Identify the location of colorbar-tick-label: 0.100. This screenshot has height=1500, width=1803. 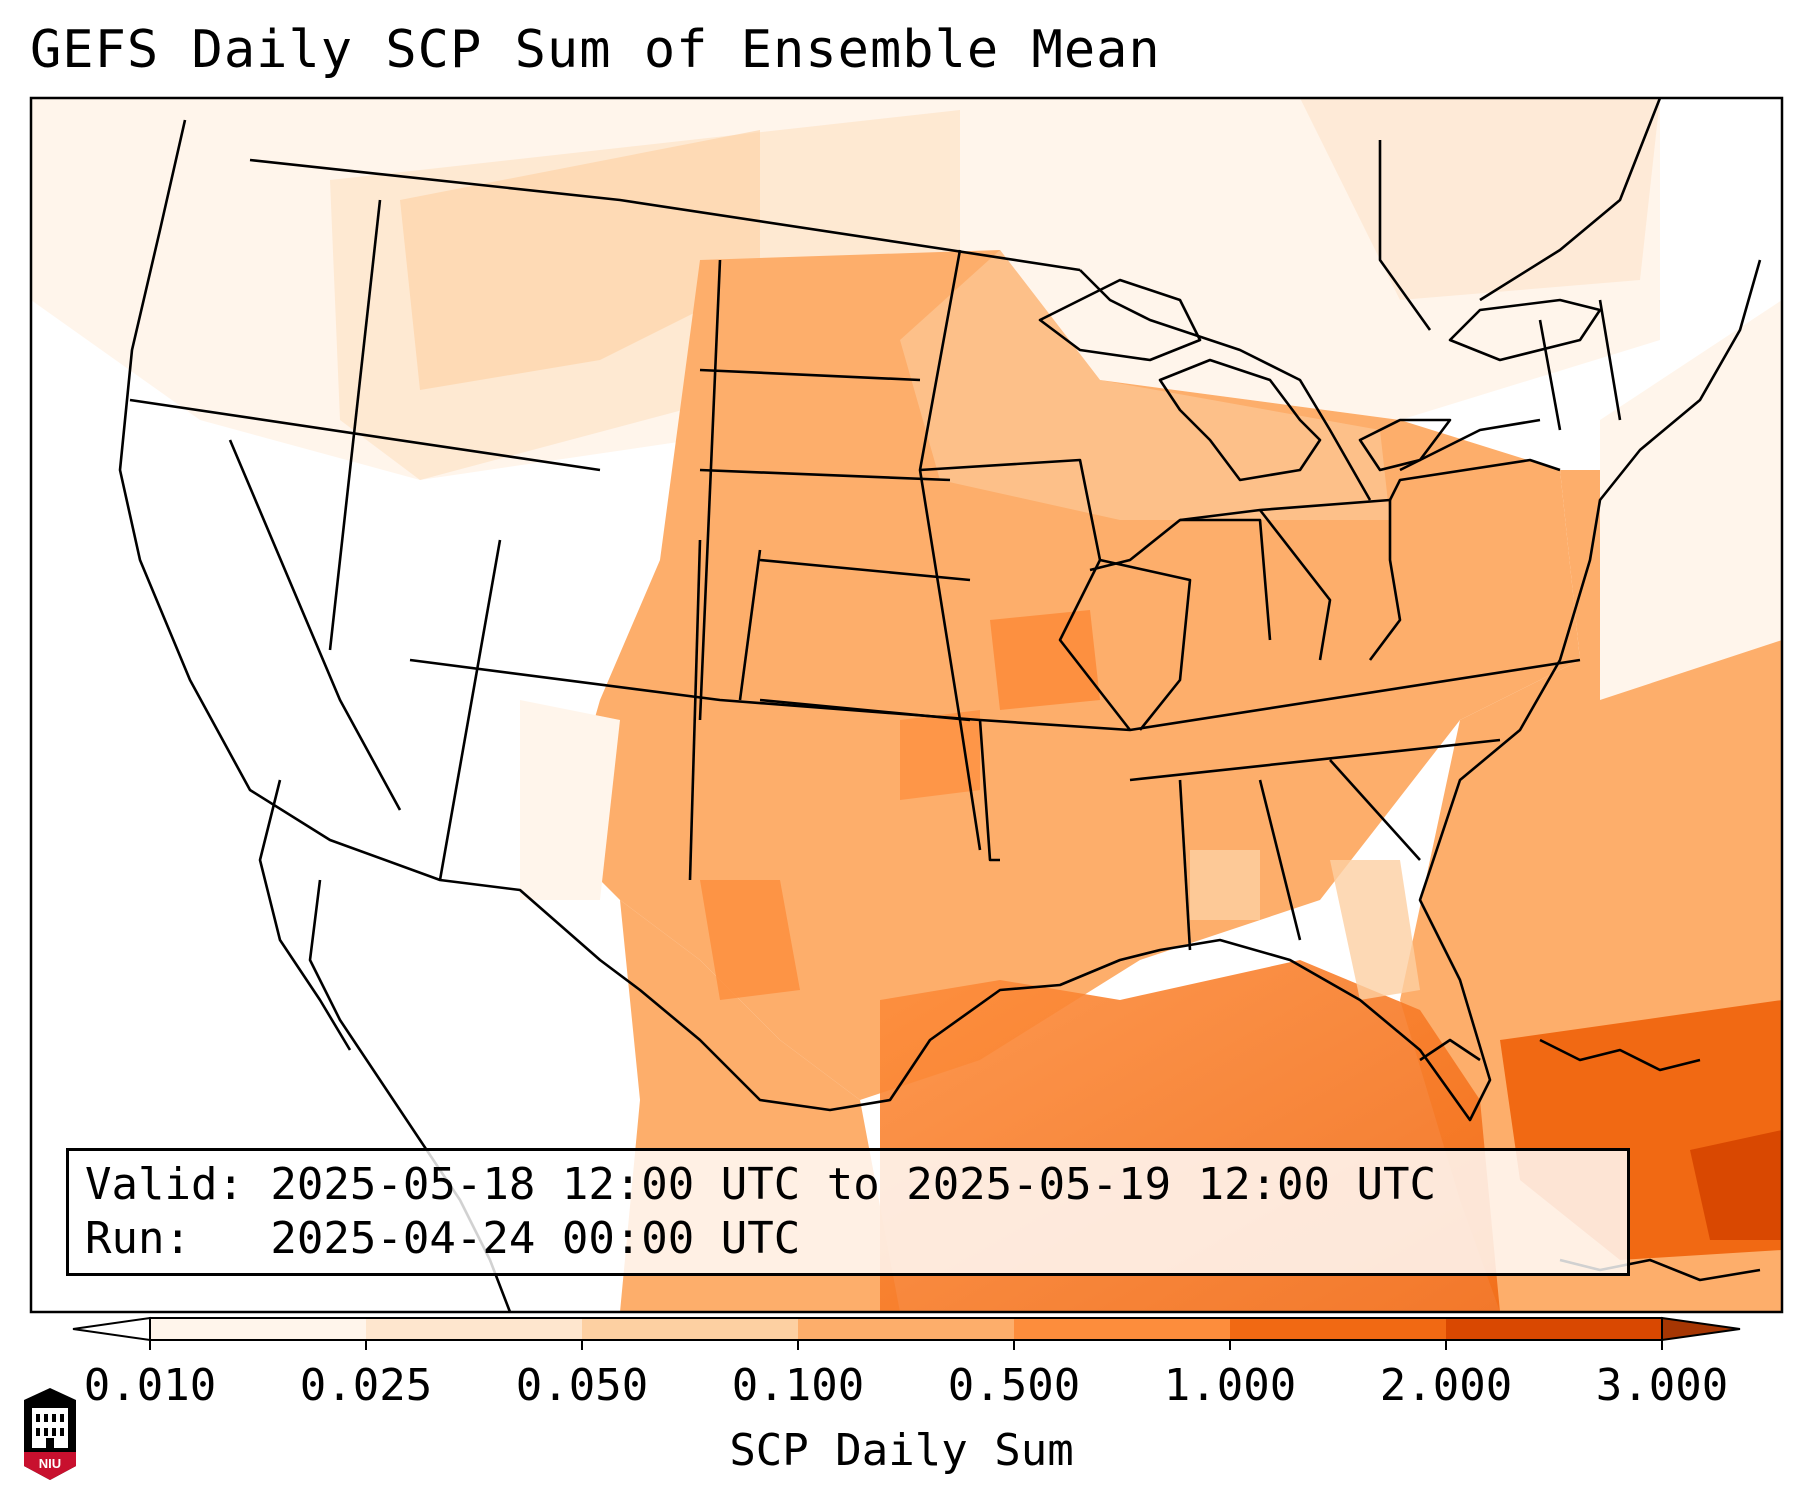
(798, 1385).